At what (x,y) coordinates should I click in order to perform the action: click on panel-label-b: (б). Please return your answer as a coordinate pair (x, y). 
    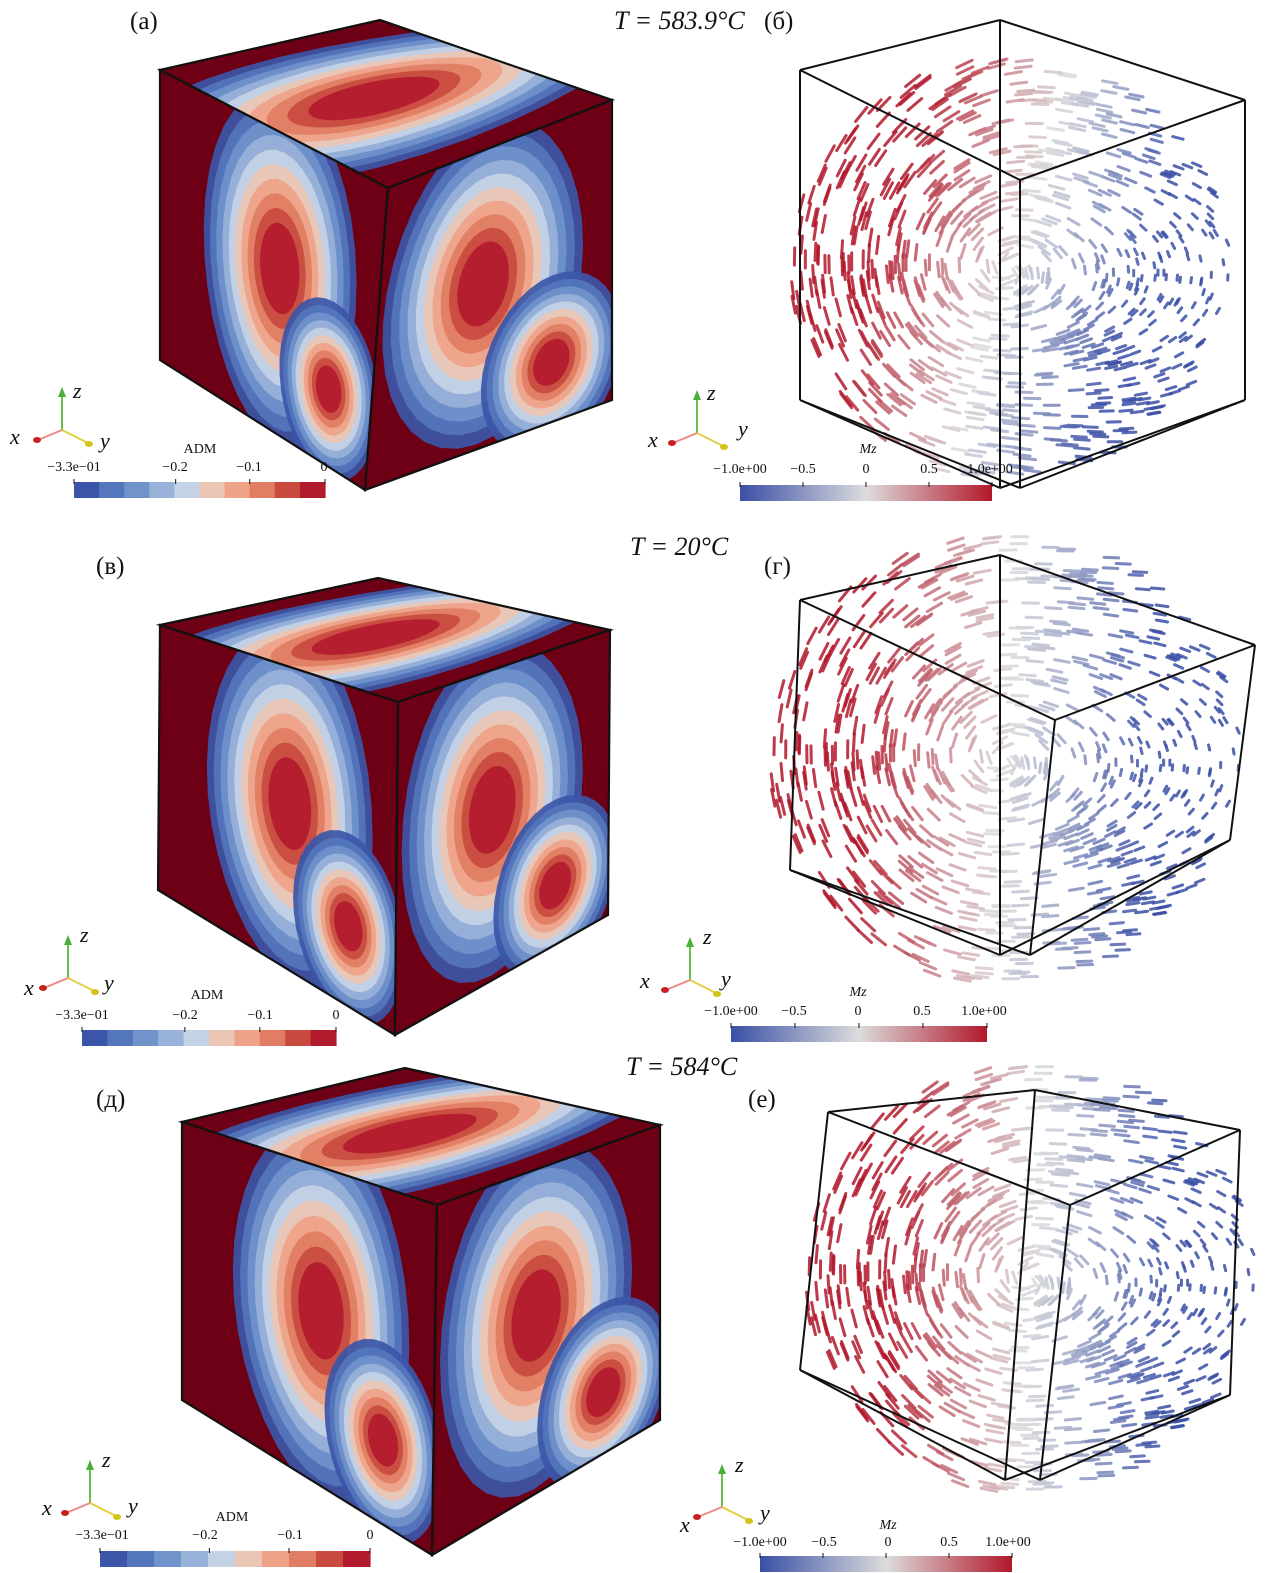
    Looking at the image, I should click on (779, 21).